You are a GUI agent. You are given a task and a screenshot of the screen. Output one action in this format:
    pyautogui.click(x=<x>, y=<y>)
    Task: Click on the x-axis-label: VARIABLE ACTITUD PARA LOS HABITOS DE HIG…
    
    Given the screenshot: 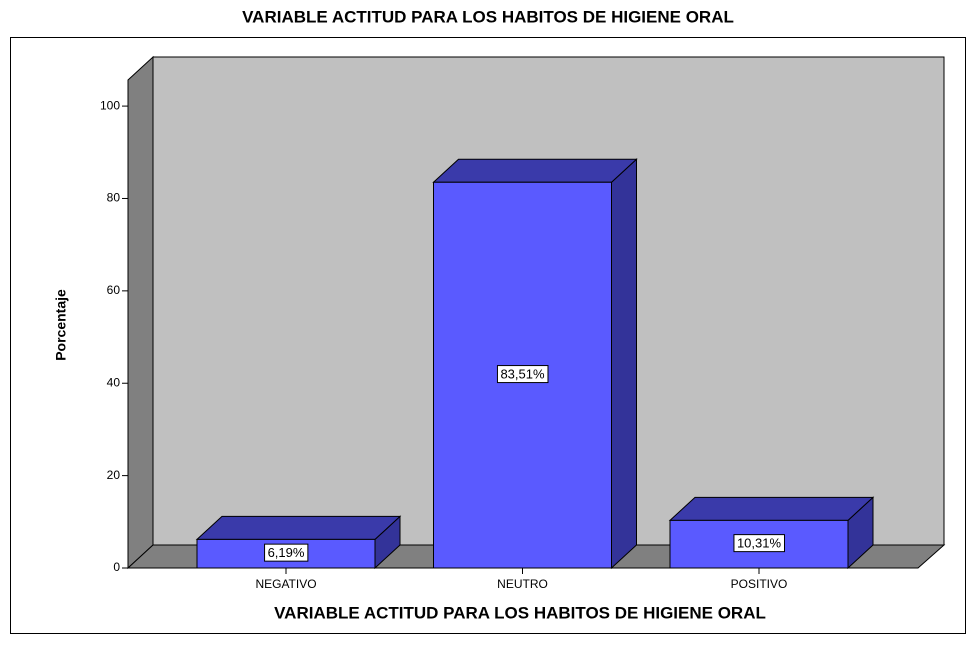 What is the action you would take?
    pyautogui.click(x=520, y=612)
    